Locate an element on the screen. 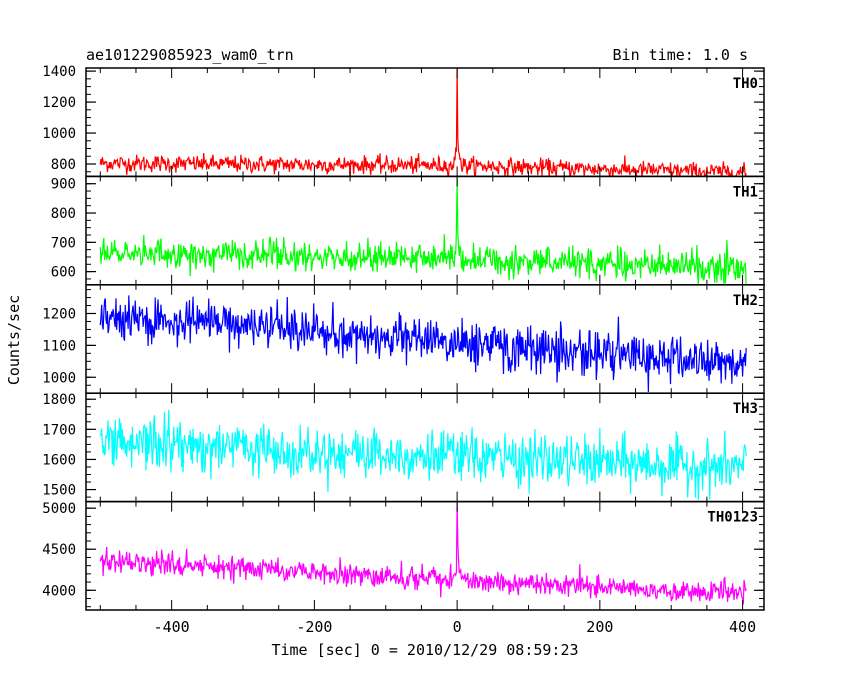  panel-label-th2: TH2 is located at coordinates (745, 301).